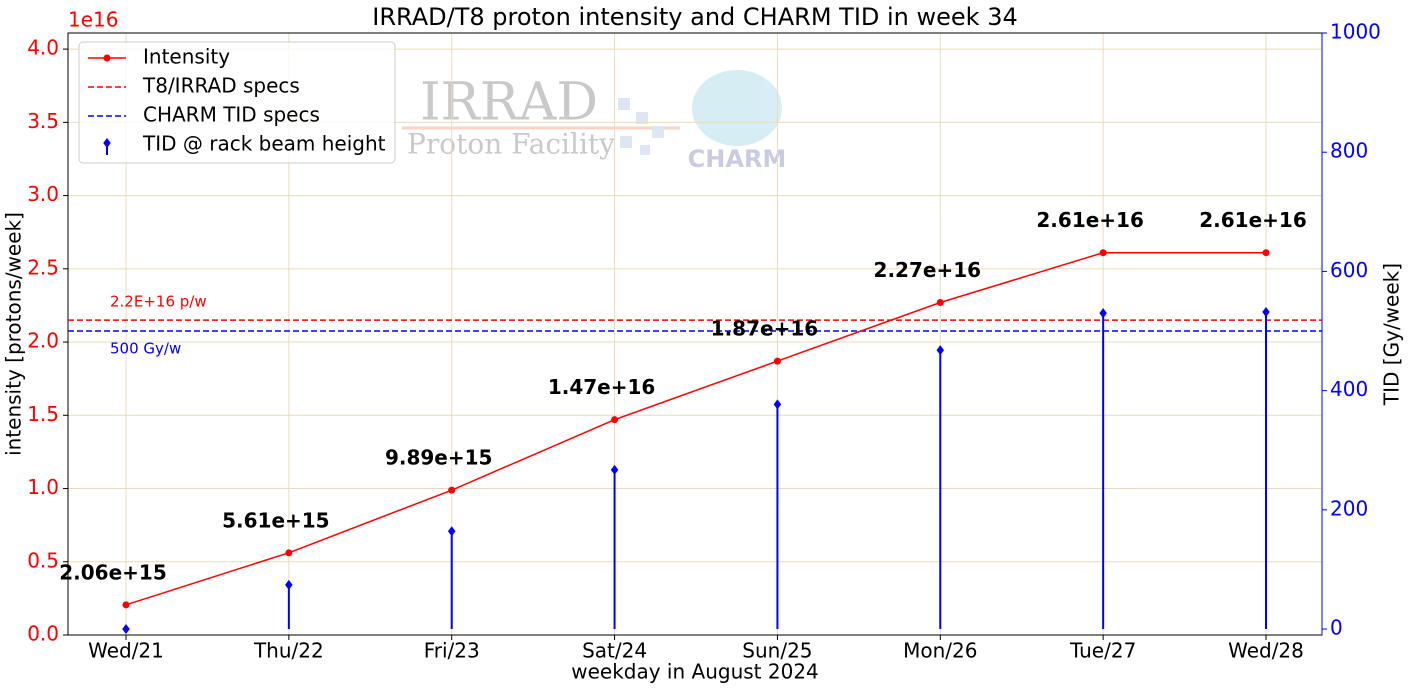 This screenshot has height=695, width=1411. What do you see at coordinates (1349, 508) in the screenshot?
I see `y2-tick-label: 200` at bounding box center [1349, 508].